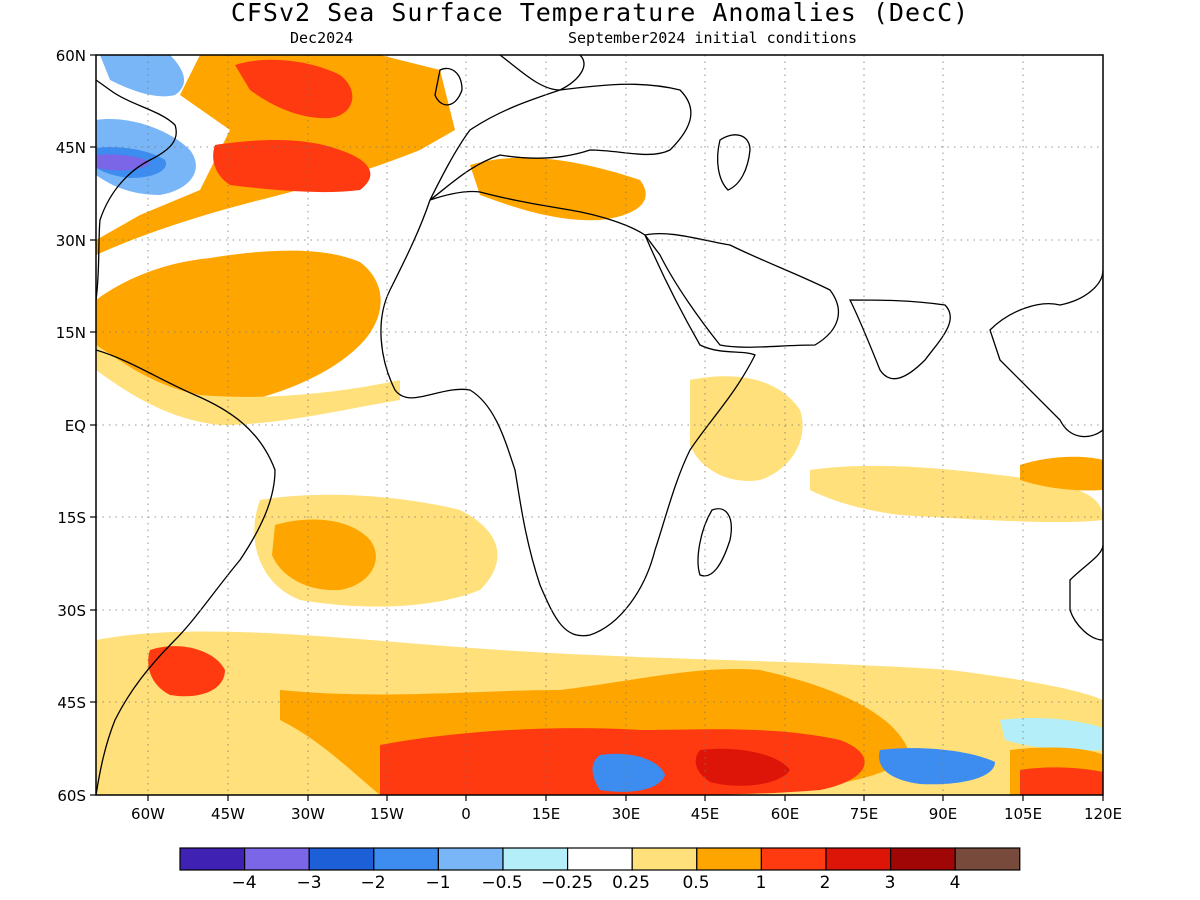  I want to click on colorbar-labels: −4 −3 −2 −1 −0.5 −0.25 0.25 0.5 1 2 3 4, so click(595, 883).